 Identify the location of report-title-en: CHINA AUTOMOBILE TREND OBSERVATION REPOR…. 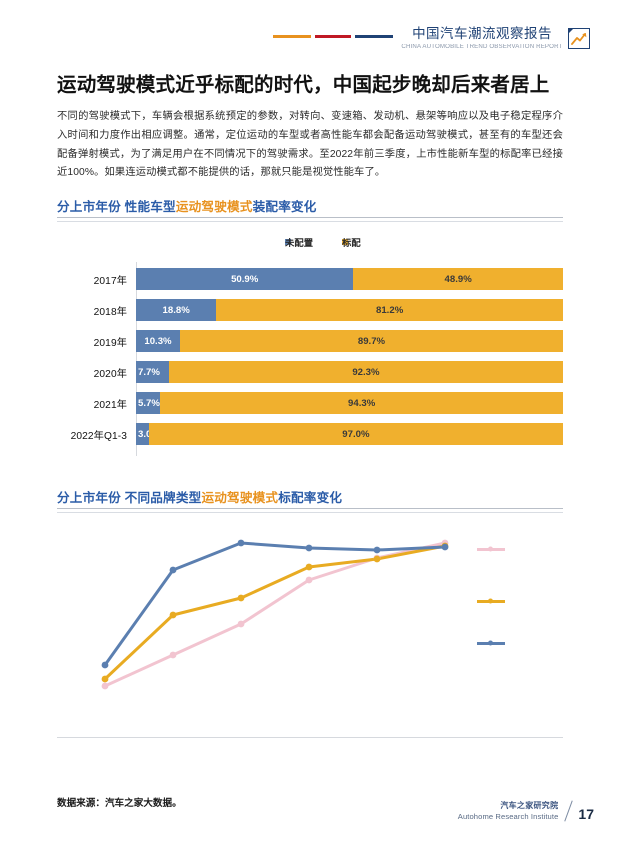
(482, 47).